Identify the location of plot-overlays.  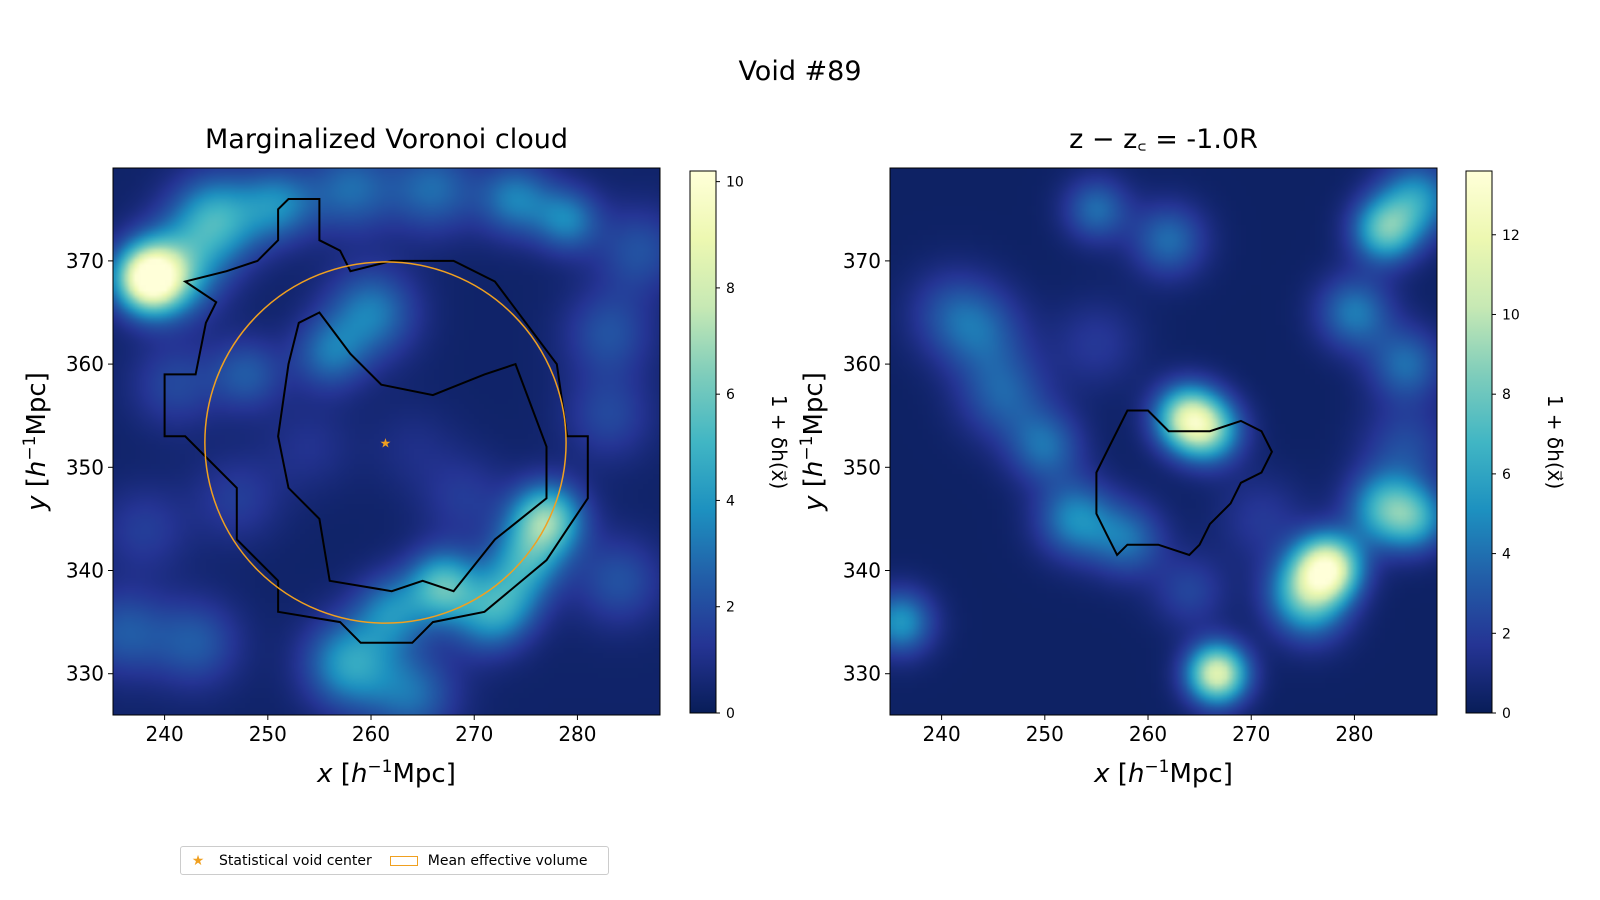
(1184, 483).